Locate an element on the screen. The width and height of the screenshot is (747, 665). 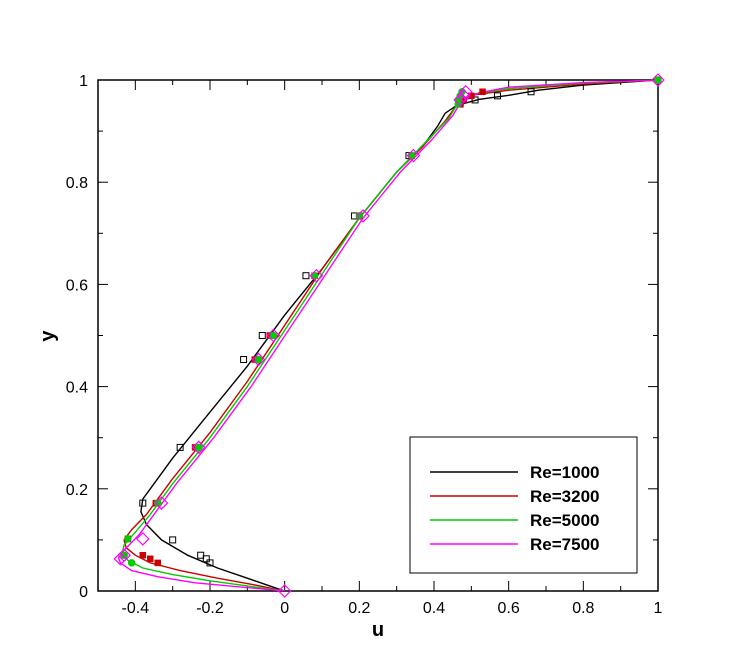
legend: Re=1000 Re=3200 Re=5000 Re=7500 is located at coordinates (523, 505).